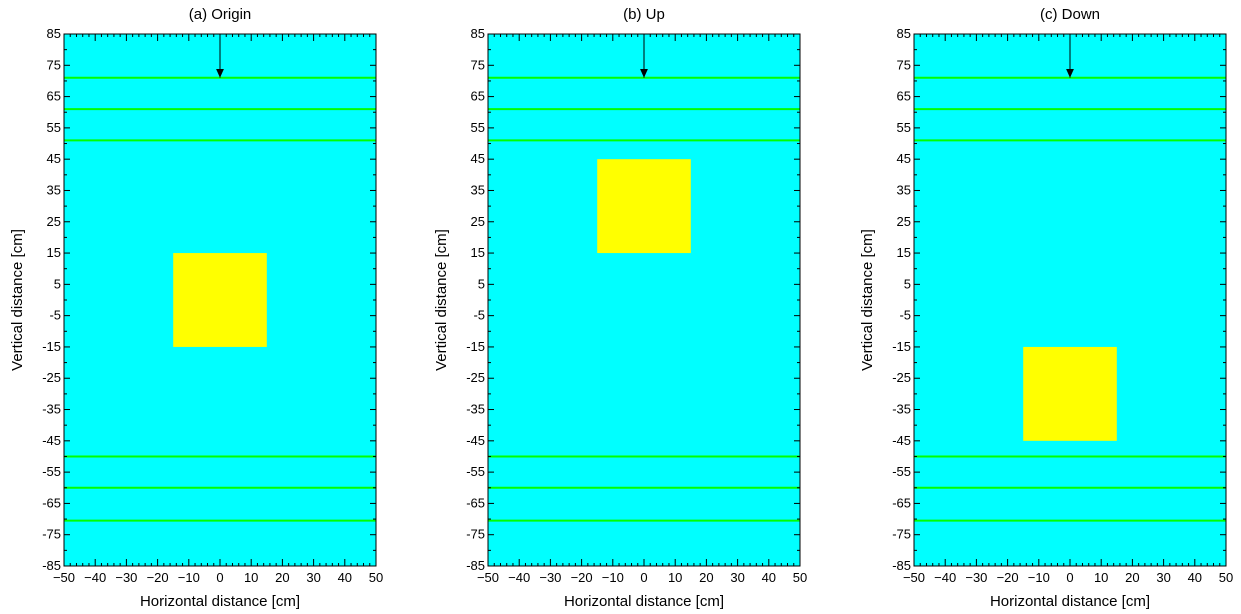 This screenshot has height=614, width=1241. I want to click on panel-title: (a) Origin, so click(220, 14).